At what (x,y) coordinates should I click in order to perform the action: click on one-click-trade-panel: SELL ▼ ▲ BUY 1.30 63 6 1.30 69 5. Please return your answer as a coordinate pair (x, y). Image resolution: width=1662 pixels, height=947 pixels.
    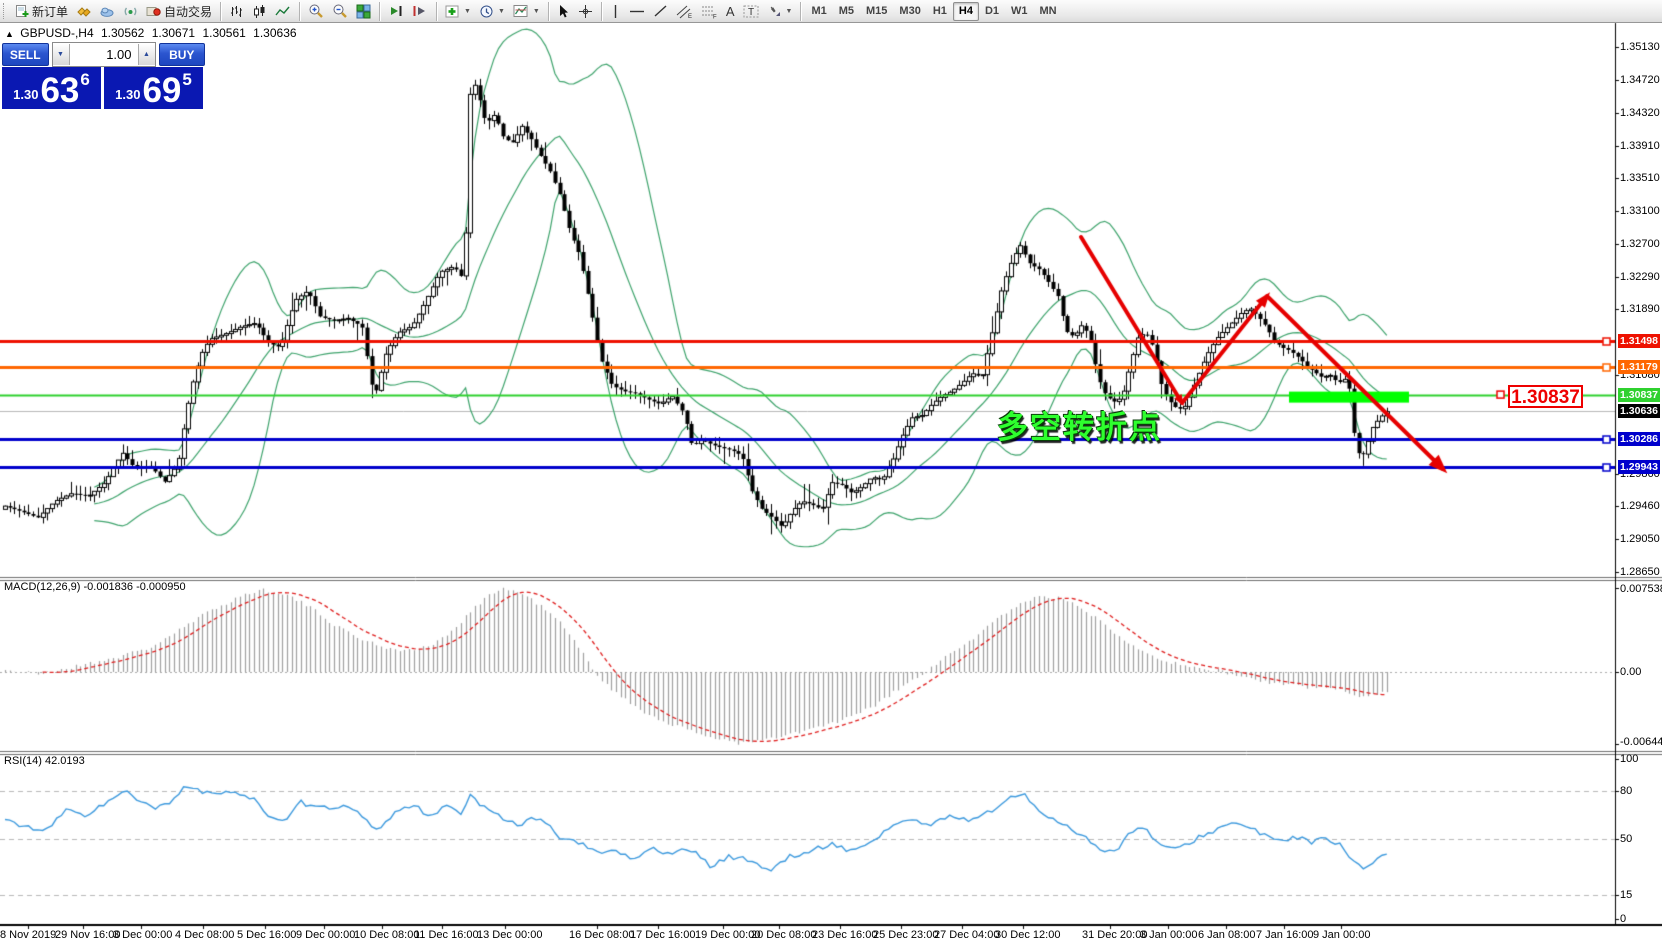
    Looking at the image, I should click on (103, 75).